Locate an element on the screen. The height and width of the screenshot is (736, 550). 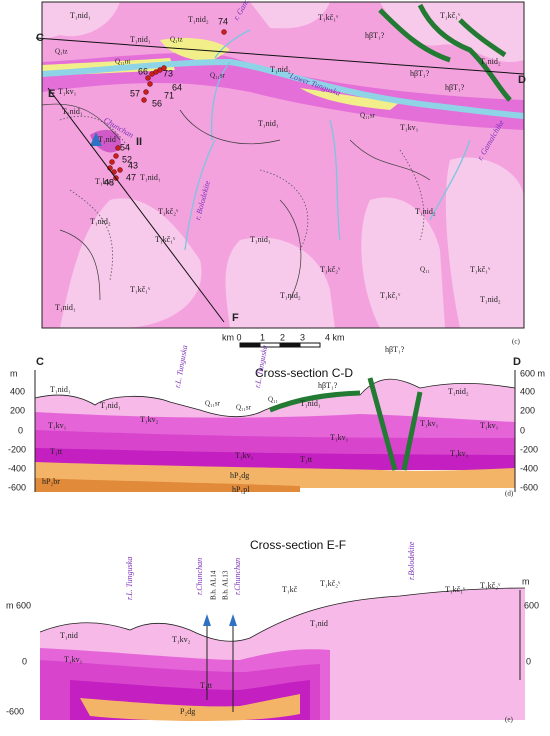
unit-label: hP₂dg is located at coordinates (239, 475).